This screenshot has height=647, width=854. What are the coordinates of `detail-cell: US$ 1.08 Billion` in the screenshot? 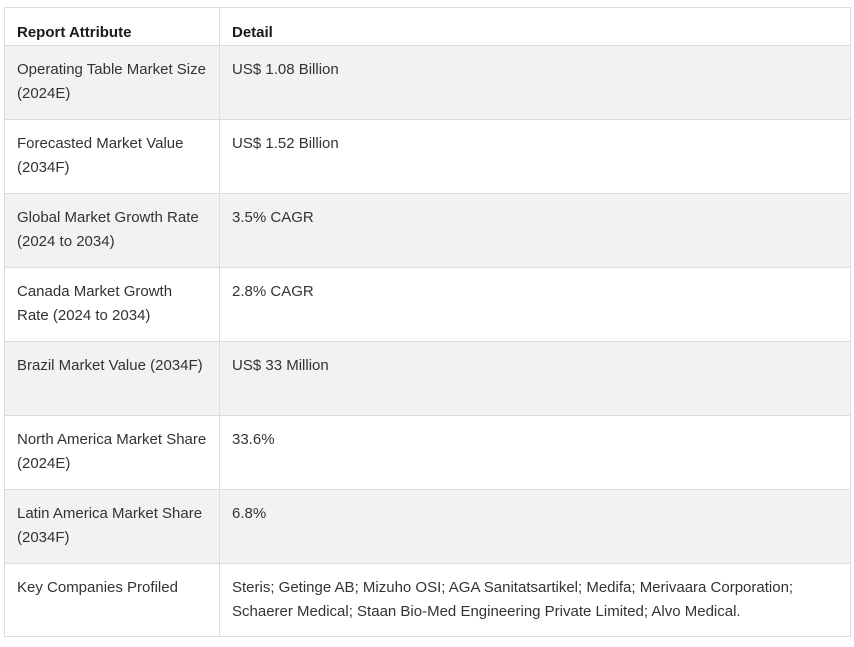 It's located at (535, 82).